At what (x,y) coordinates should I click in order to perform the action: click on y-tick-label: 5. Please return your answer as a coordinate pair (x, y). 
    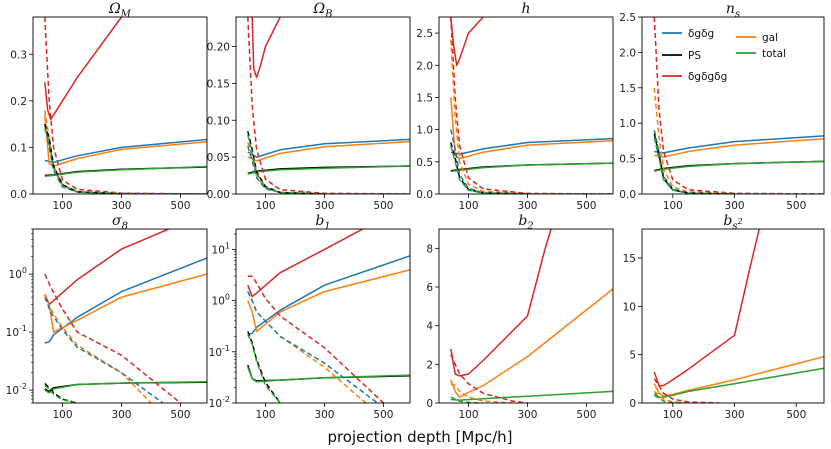
    Looking at the image, I should click on (632, 356).